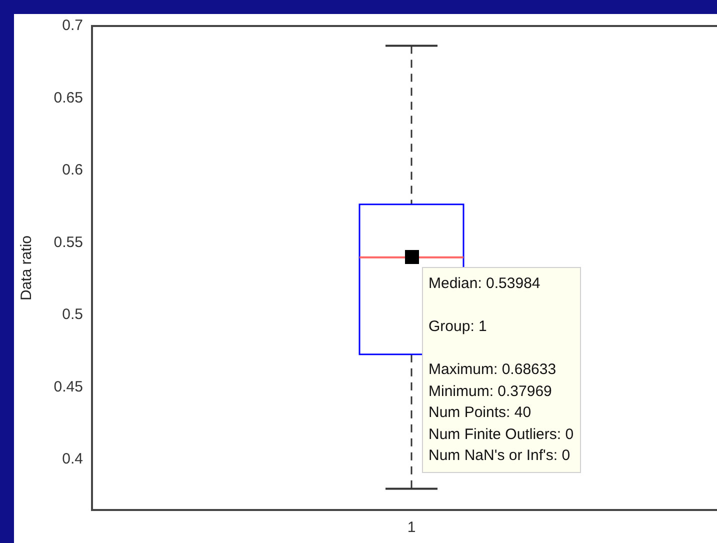  I want to click on annotation: Minimum: 0.37969, so click(490, 392).